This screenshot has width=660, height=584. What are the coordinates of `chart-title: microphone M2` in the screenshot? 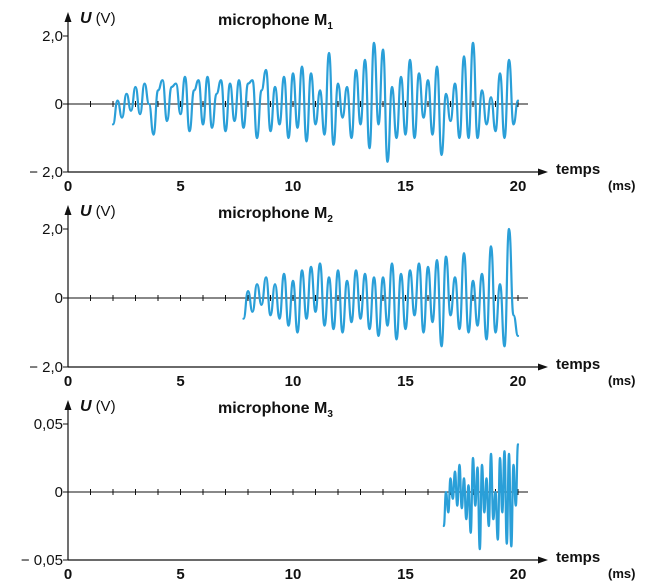 It's located at (275, 215).